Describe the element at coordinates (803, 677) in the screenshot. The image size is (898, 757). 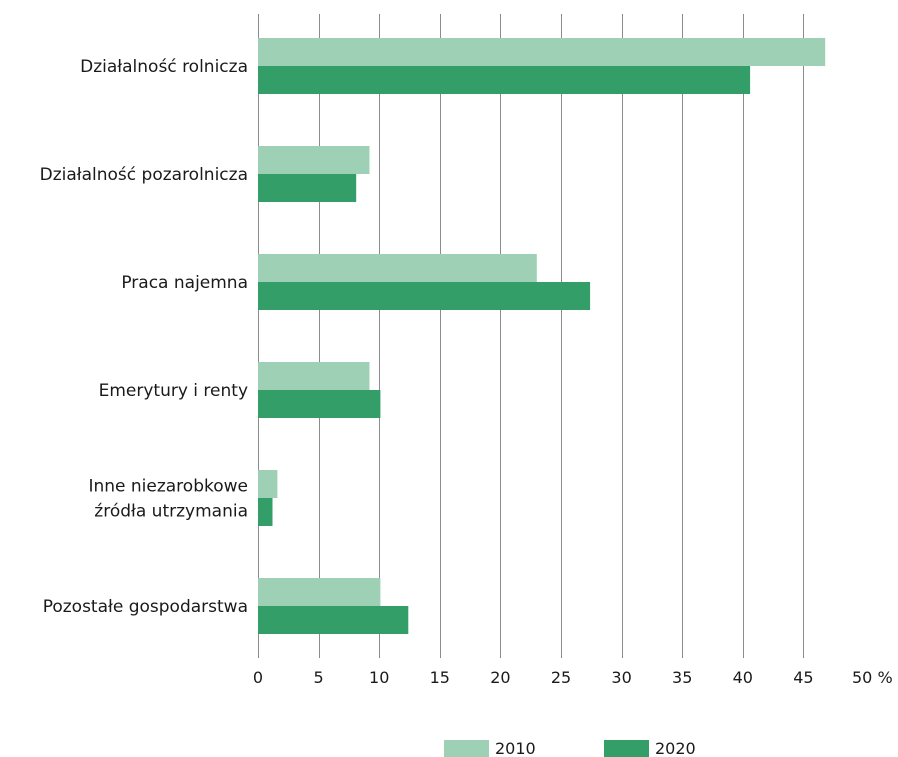
I see `x-tick-label-45: 45` at that location.